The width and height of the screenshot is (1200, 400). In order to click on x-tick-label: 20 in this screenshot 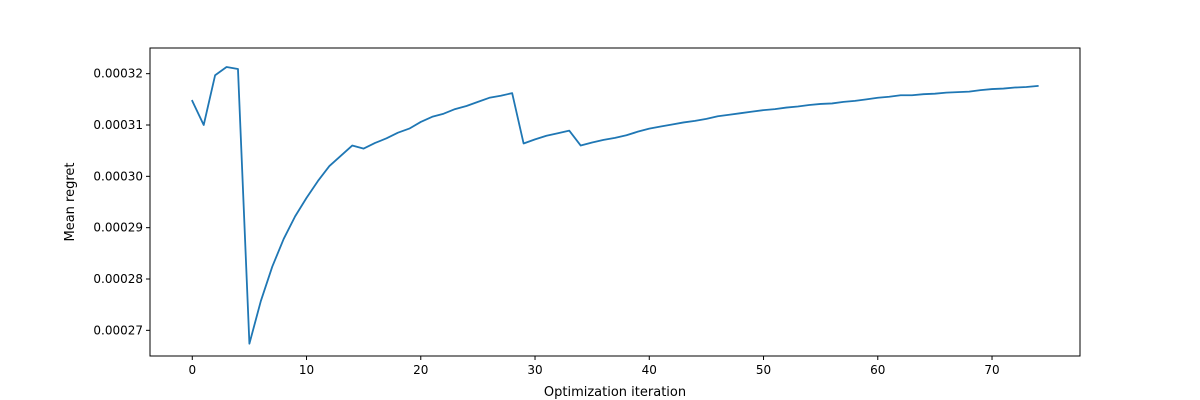, I will do `click(420, 370)`.